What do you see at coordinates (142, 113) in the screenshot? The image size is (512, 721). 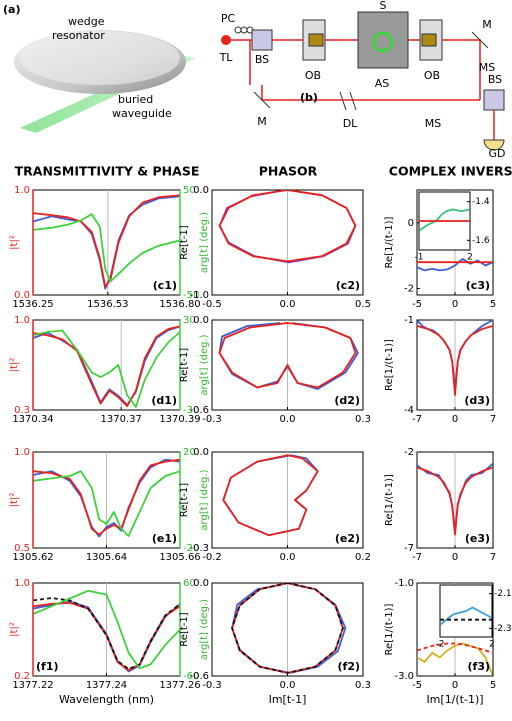 I see `wedge-label: waveguide` at bounding box center [142, 113].